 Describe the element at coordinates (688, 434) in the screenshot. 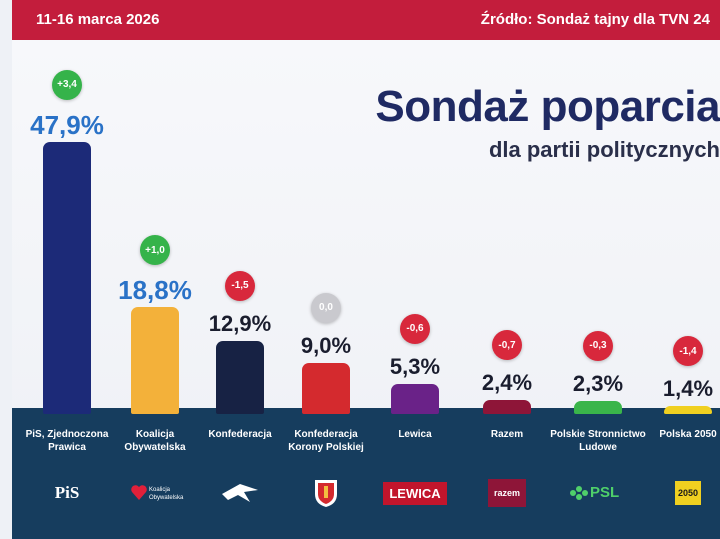

I see `party-name: Polska 2050` at that location.